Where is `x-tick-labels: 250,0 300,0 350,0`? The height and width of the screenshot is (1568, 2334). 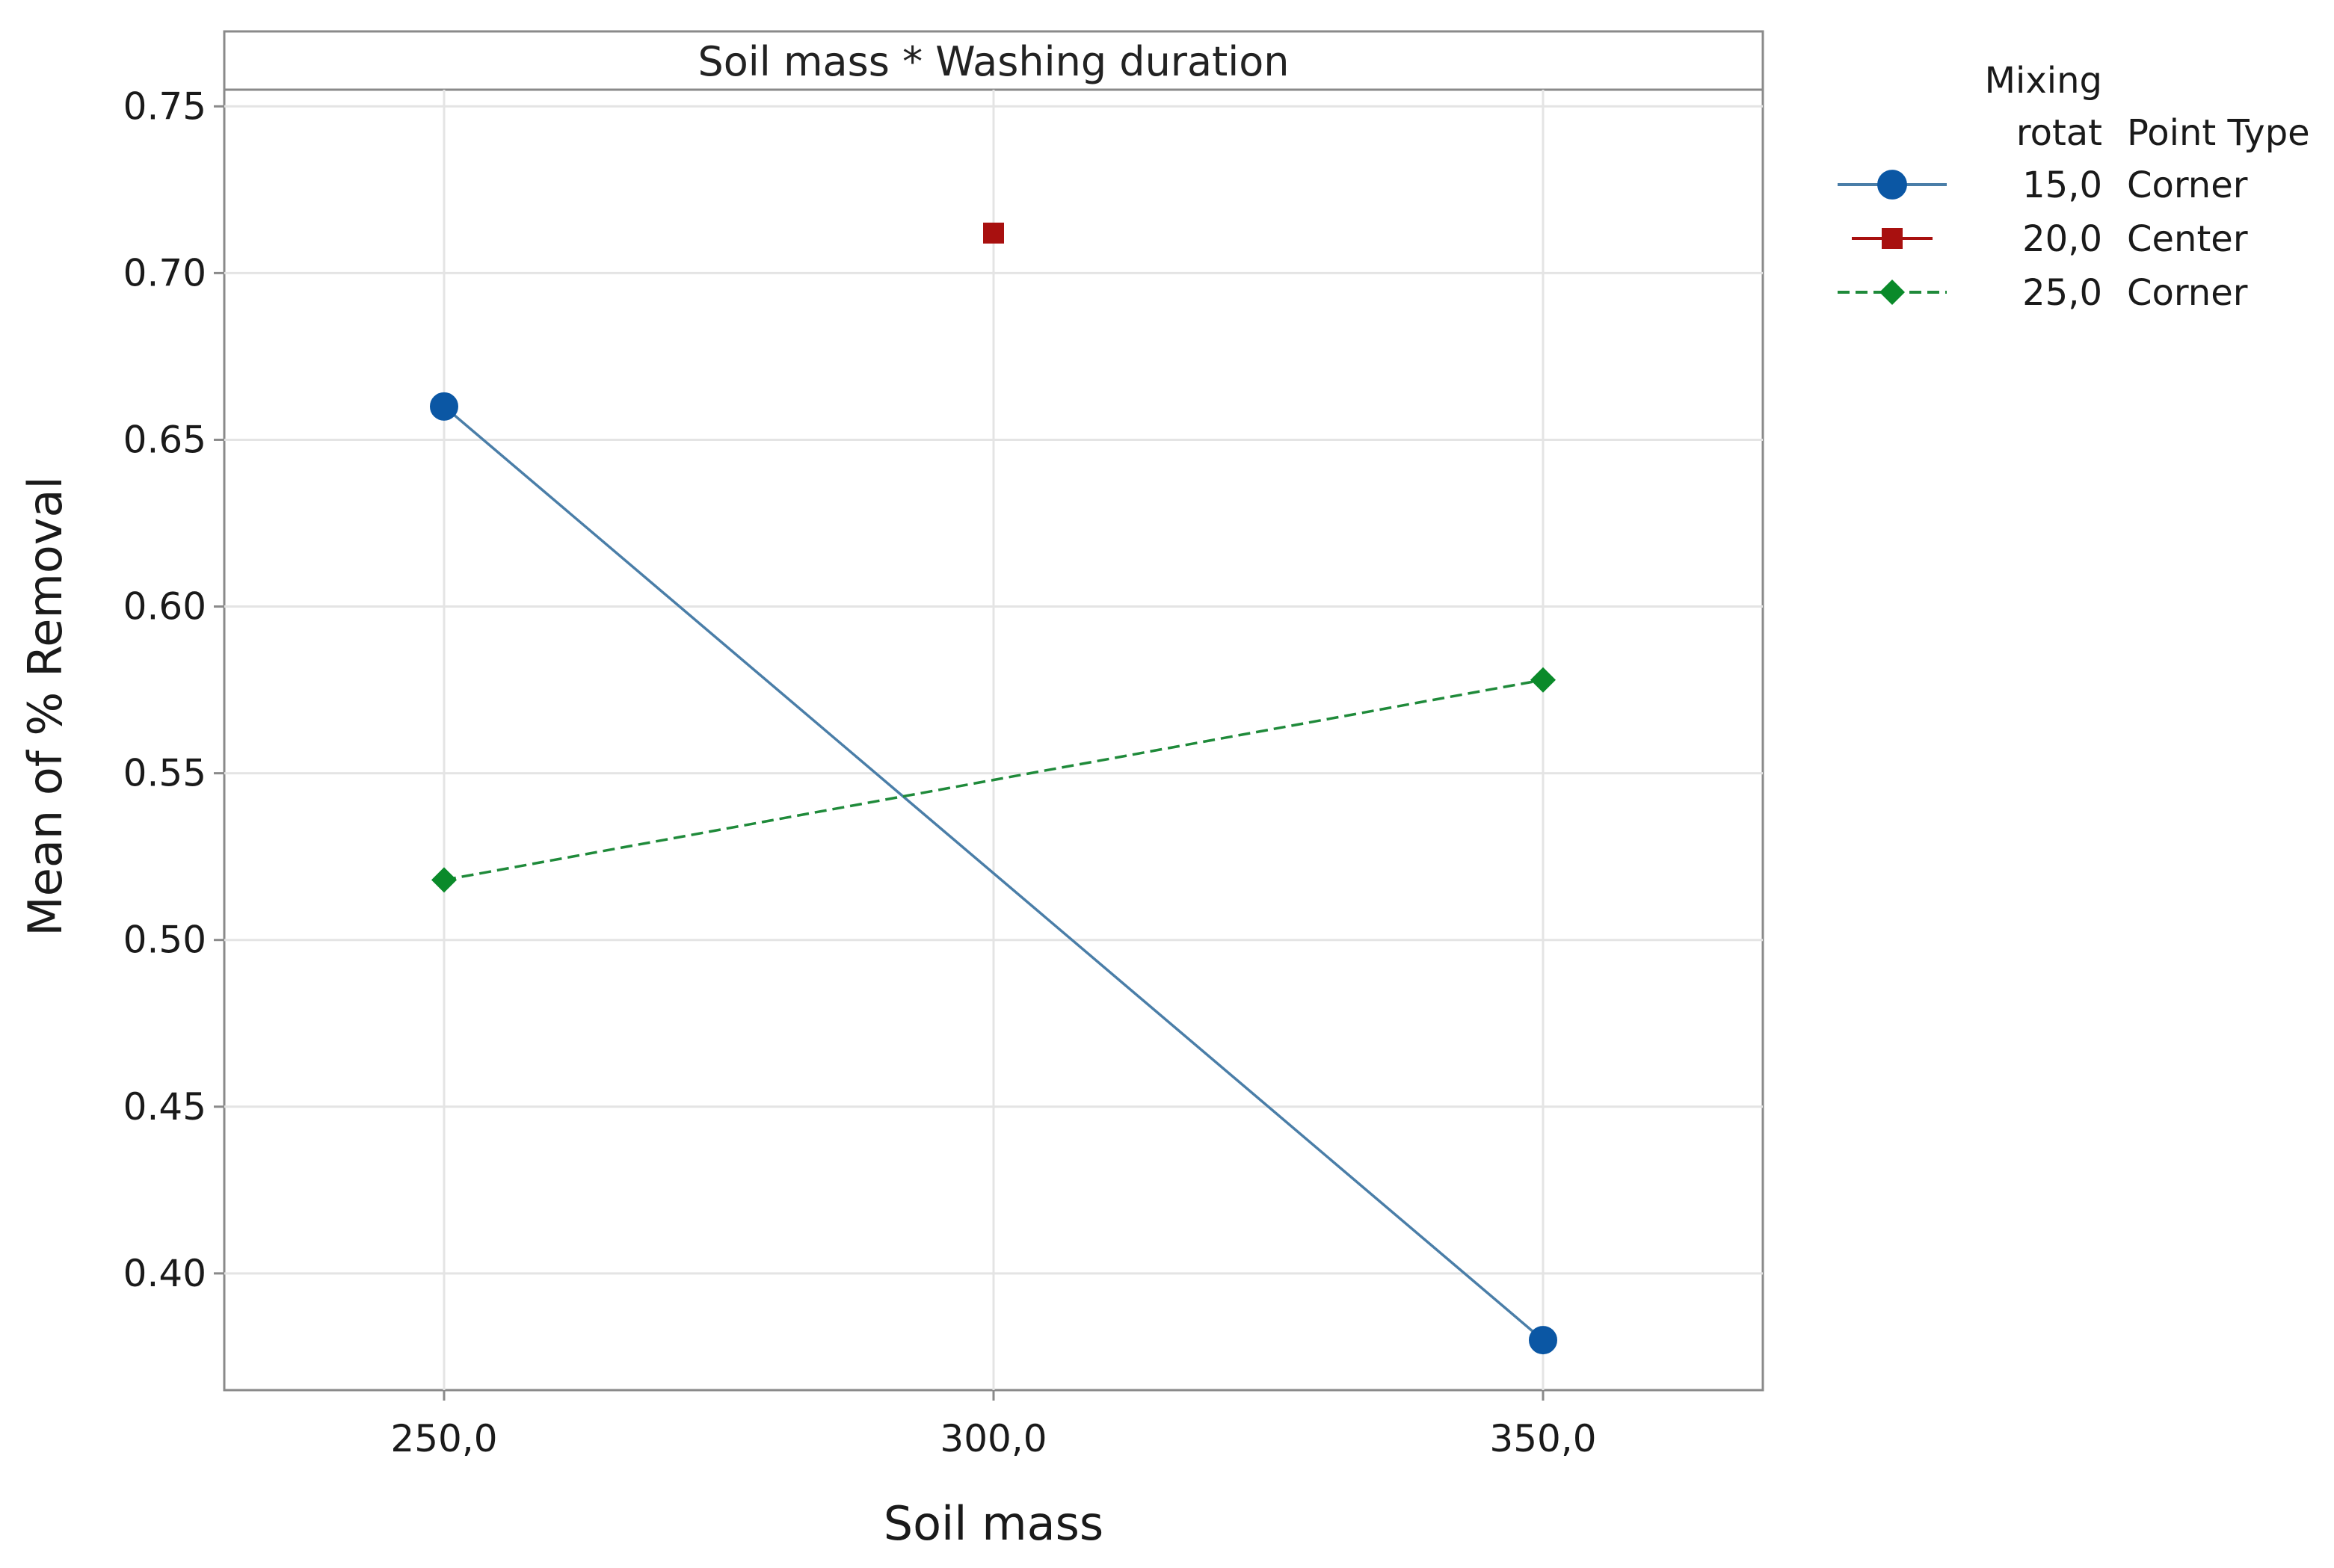
x-tick-labels: 250,0 300,0 350,0 is located at coordinates (993, 1438).